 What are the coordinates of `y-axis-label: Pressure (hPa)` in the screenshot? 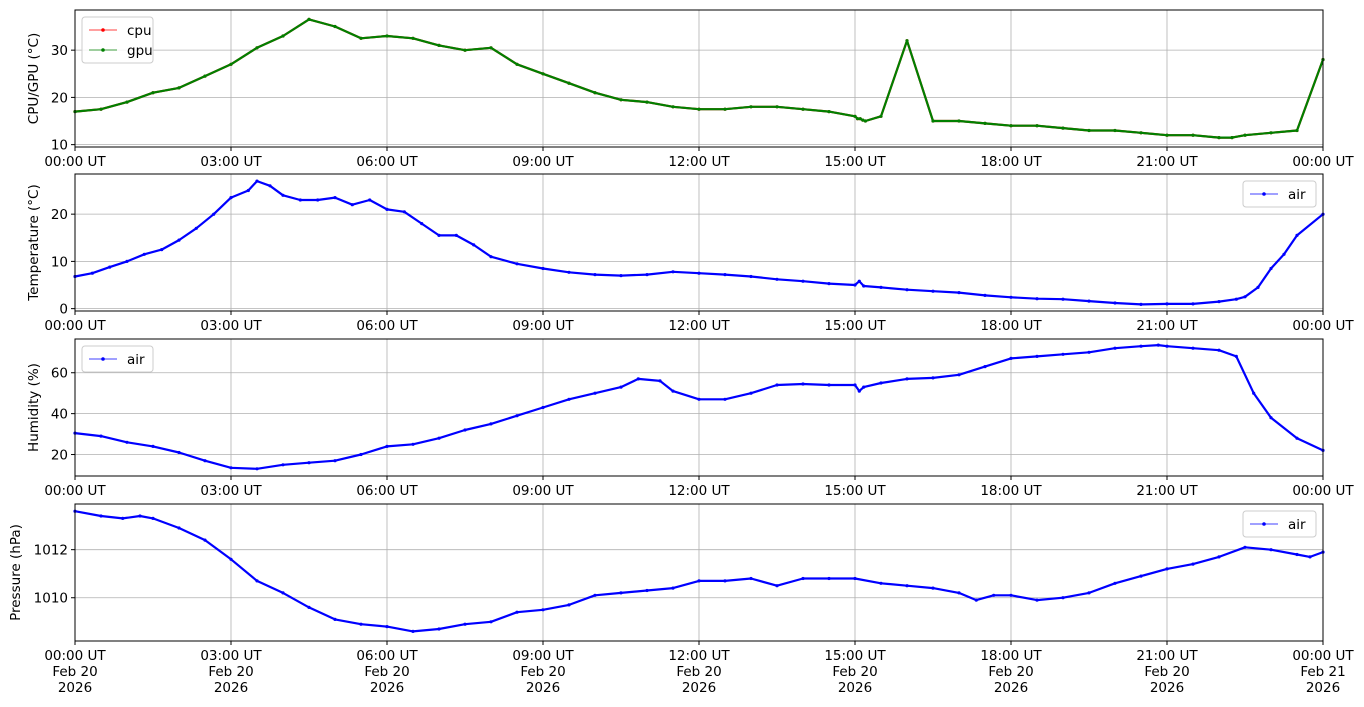 It's located at (16, 572).